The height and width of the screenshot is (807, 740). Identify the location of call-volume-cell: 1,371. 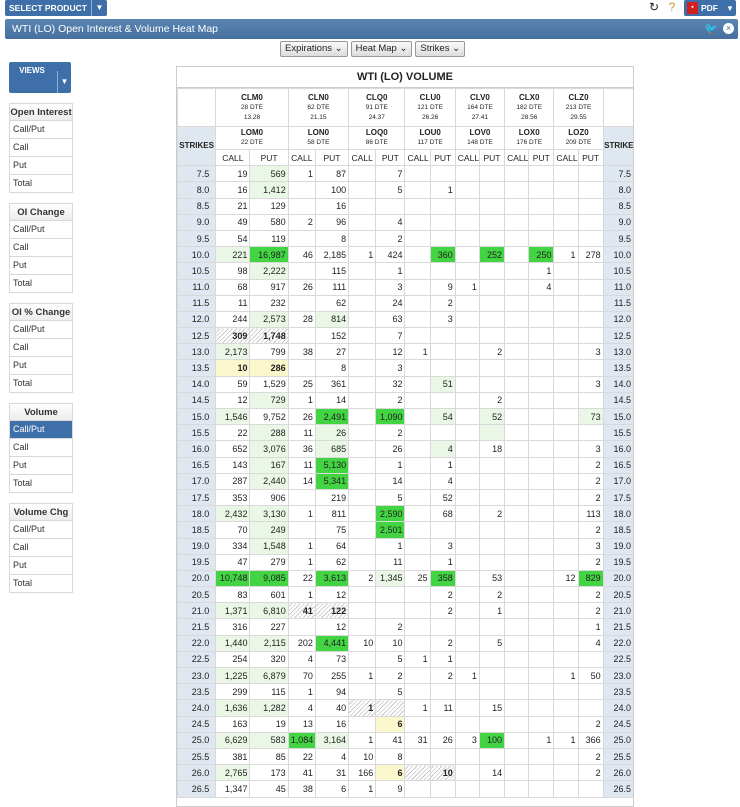
(233, 611).